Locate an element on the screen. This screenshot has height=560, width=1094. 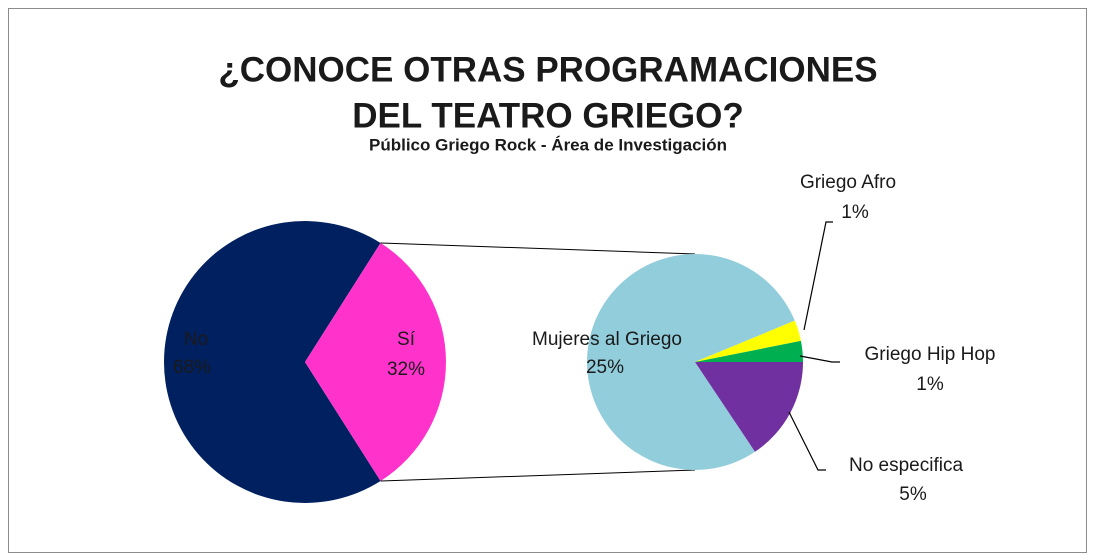
data-label-name: Sí is located at coordinates (406, 339).